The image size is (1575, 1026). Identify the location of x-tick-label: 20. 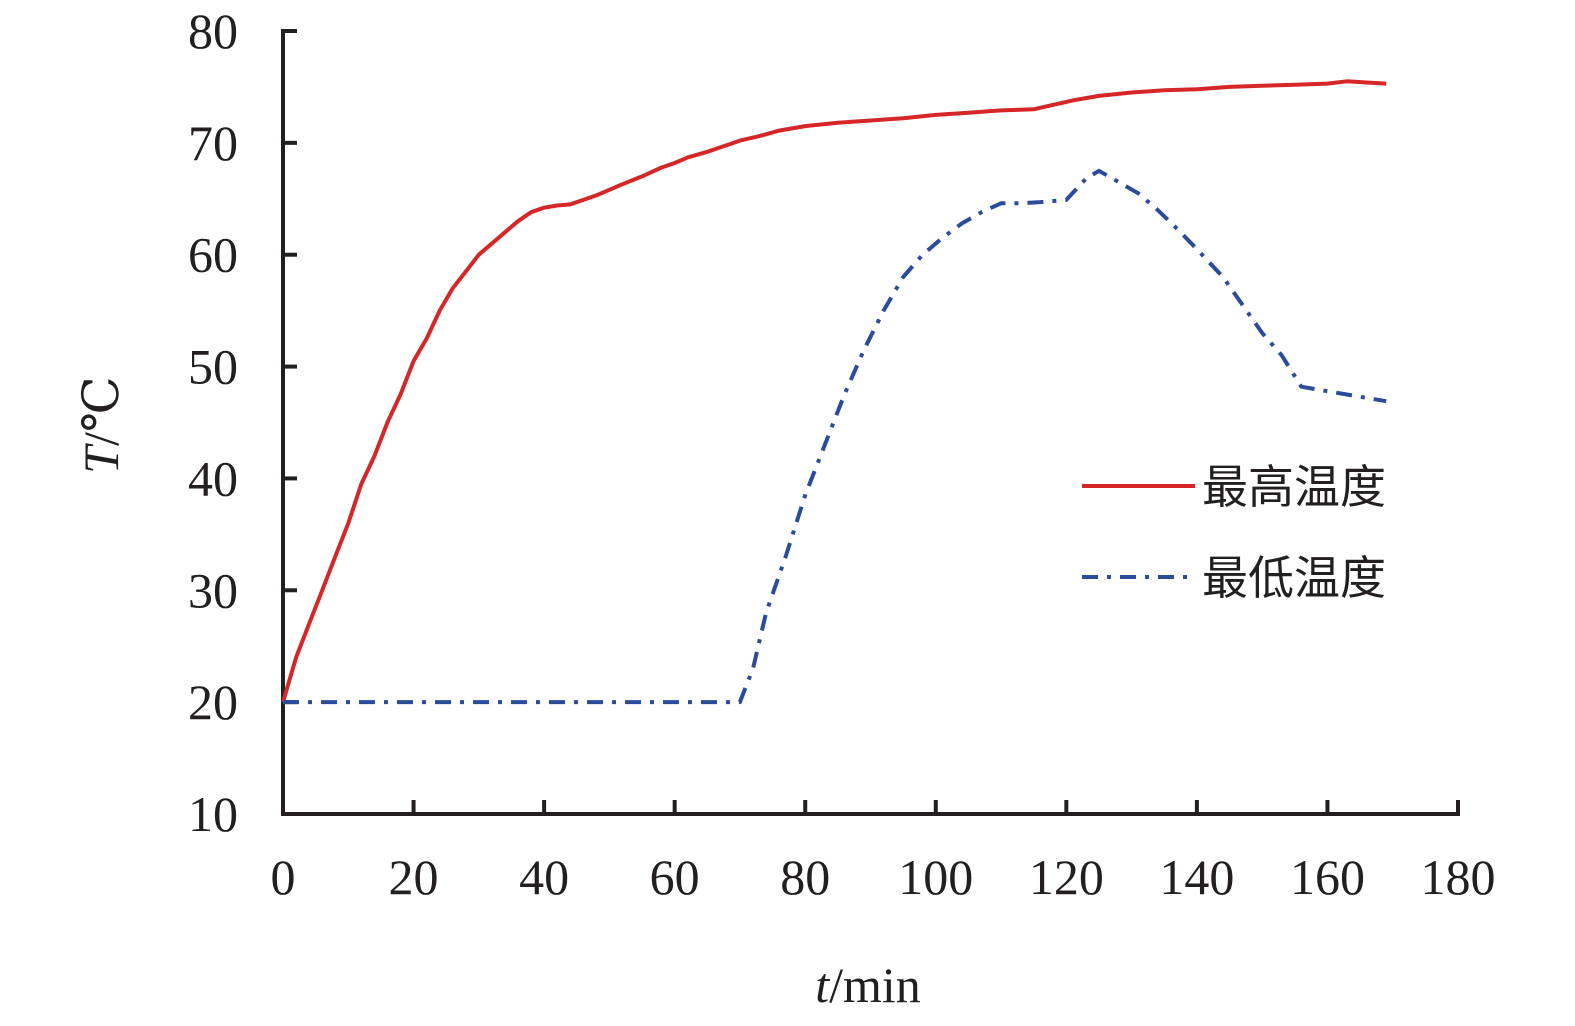
(414, 877).